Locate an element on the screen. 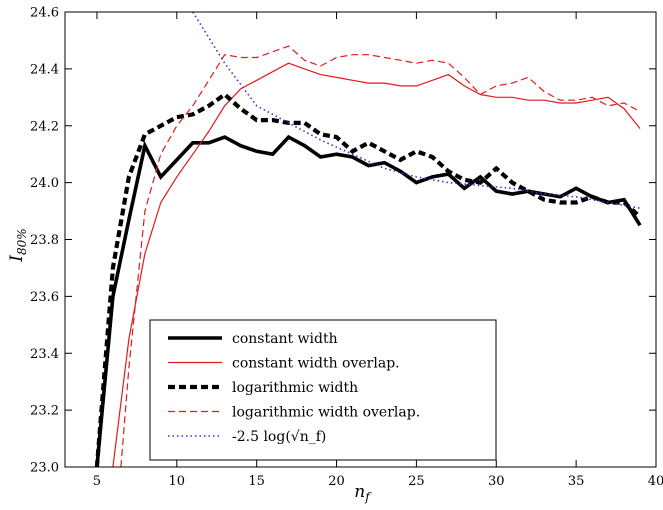 Image resolution: width=663 pixels, height=510 pixels. y-axis-title: I80% is located at coordinates (18, 245).